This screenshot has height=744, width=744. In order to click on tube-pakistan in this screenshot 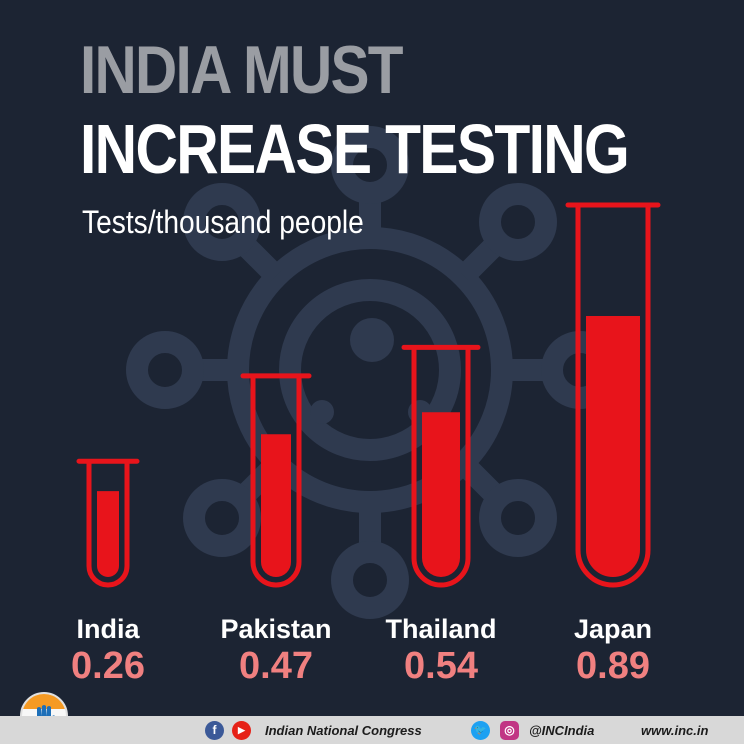, I will do `click(276, 480)`.